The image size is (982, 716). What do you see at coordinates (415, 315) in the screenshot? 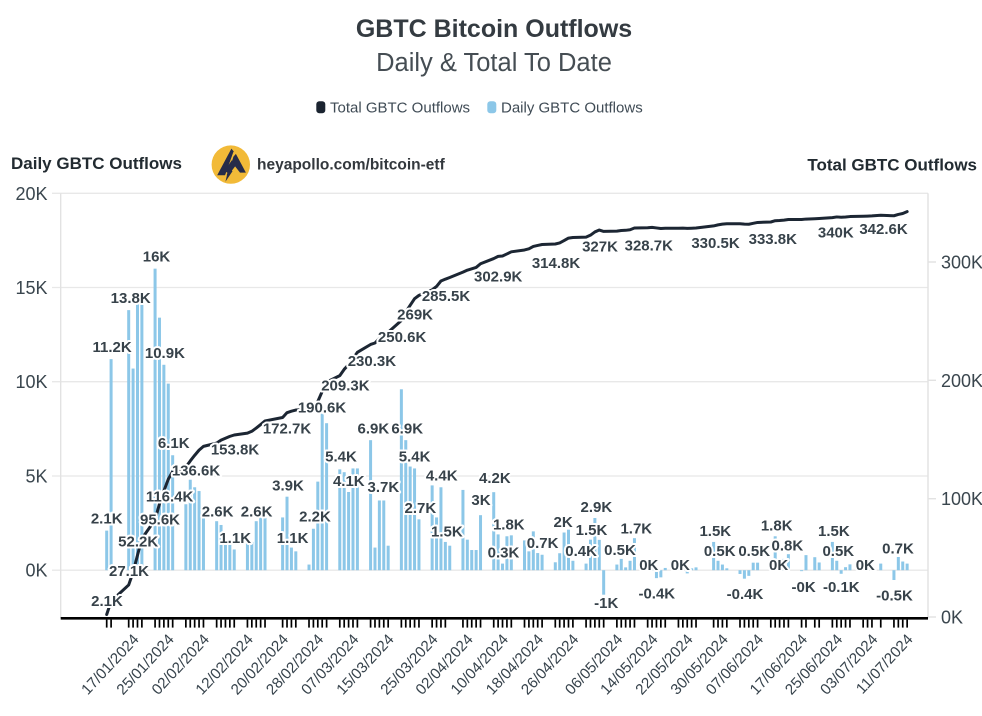
I see `svg-text: 269K` at bounding box center [415, 315].